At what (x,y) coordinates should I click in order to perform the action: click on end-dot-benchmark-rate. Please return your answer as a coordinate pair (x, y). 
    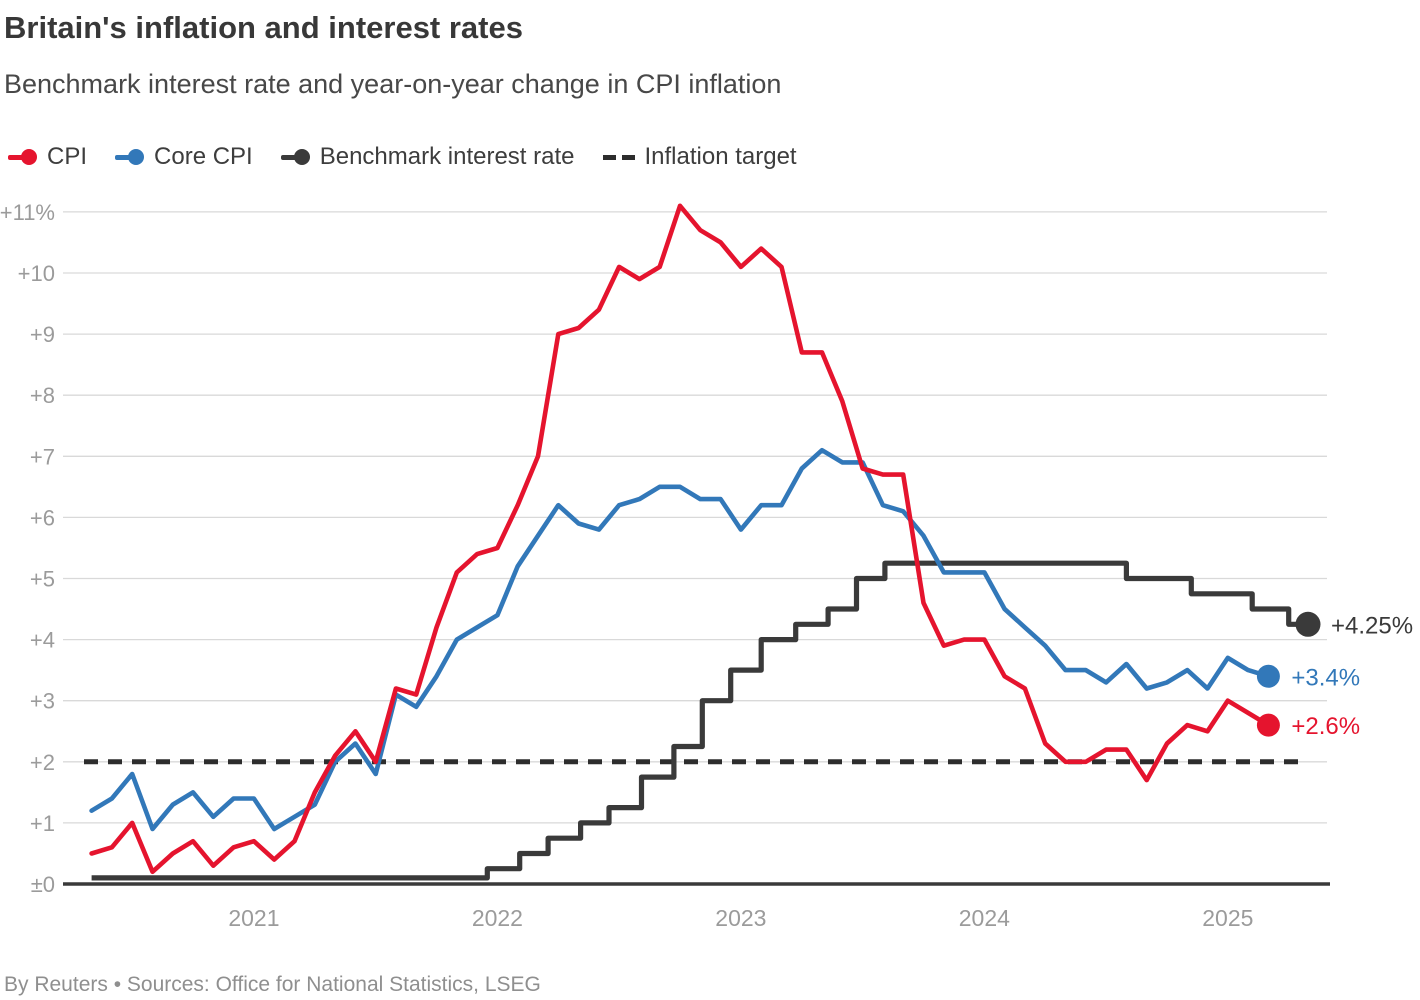
    Looking at the image, I should click on (1308, 624).